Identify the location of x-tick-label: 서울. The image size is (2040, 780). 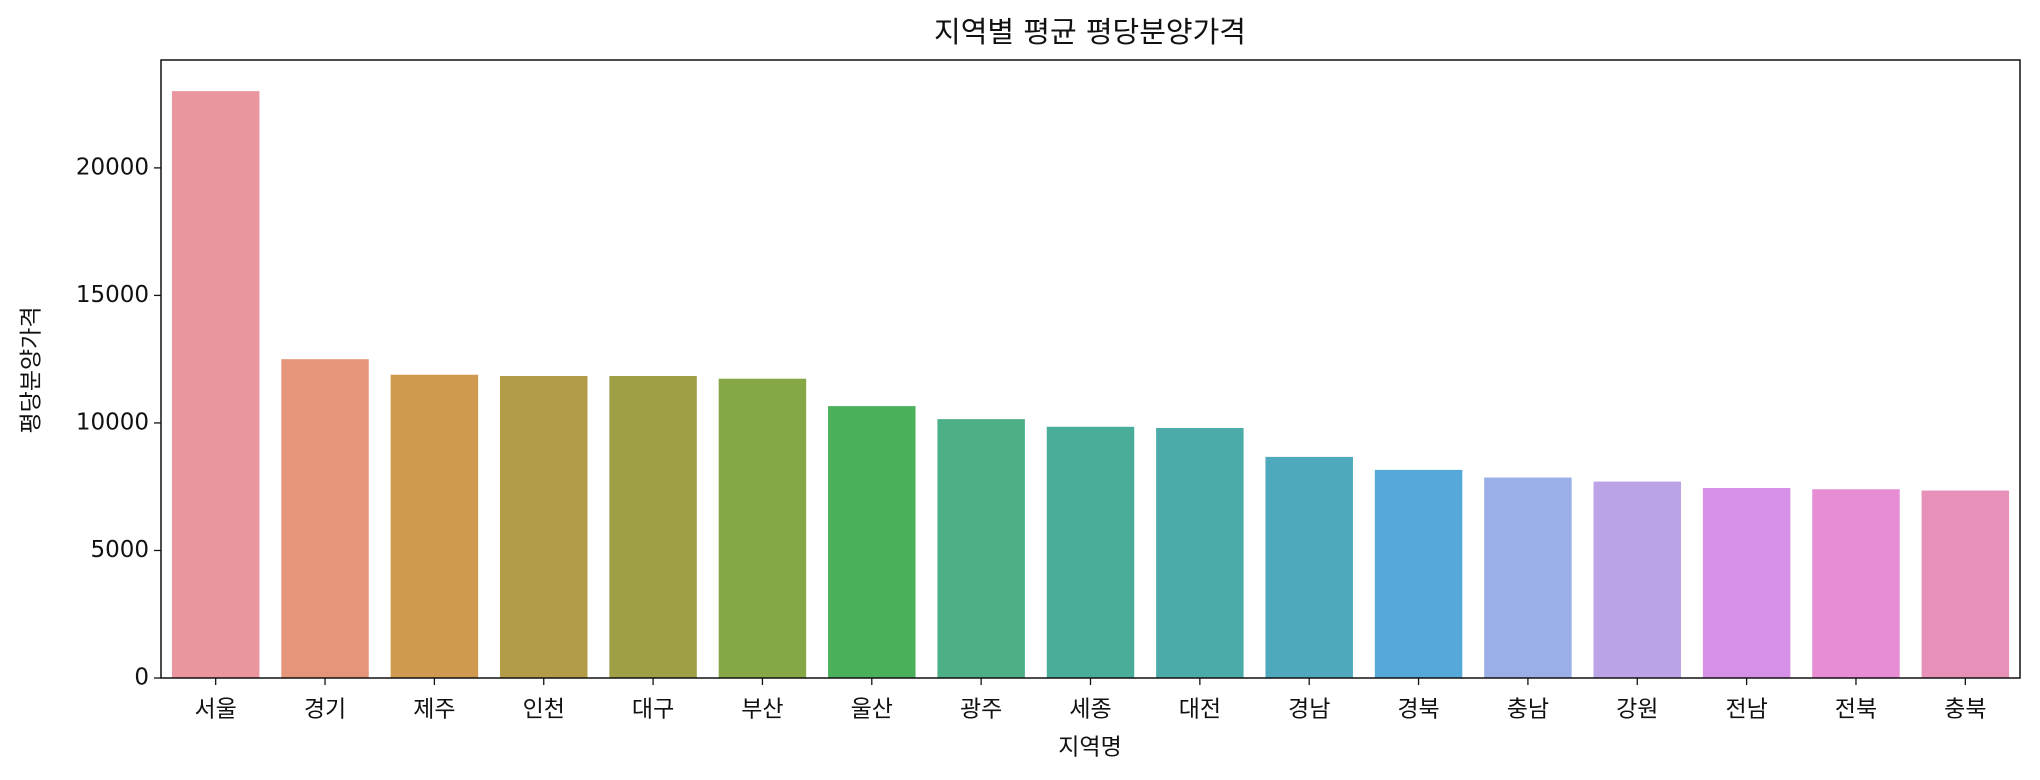
(216, 710).